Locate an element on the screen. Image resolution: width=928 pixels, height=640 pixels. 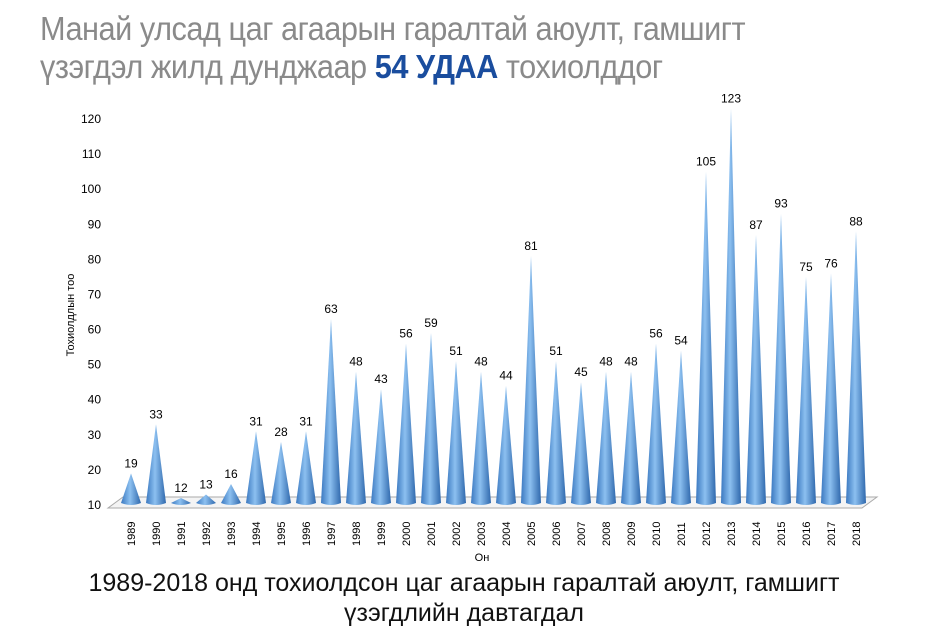
data-label: 105 is located at coordinates (706, 162).